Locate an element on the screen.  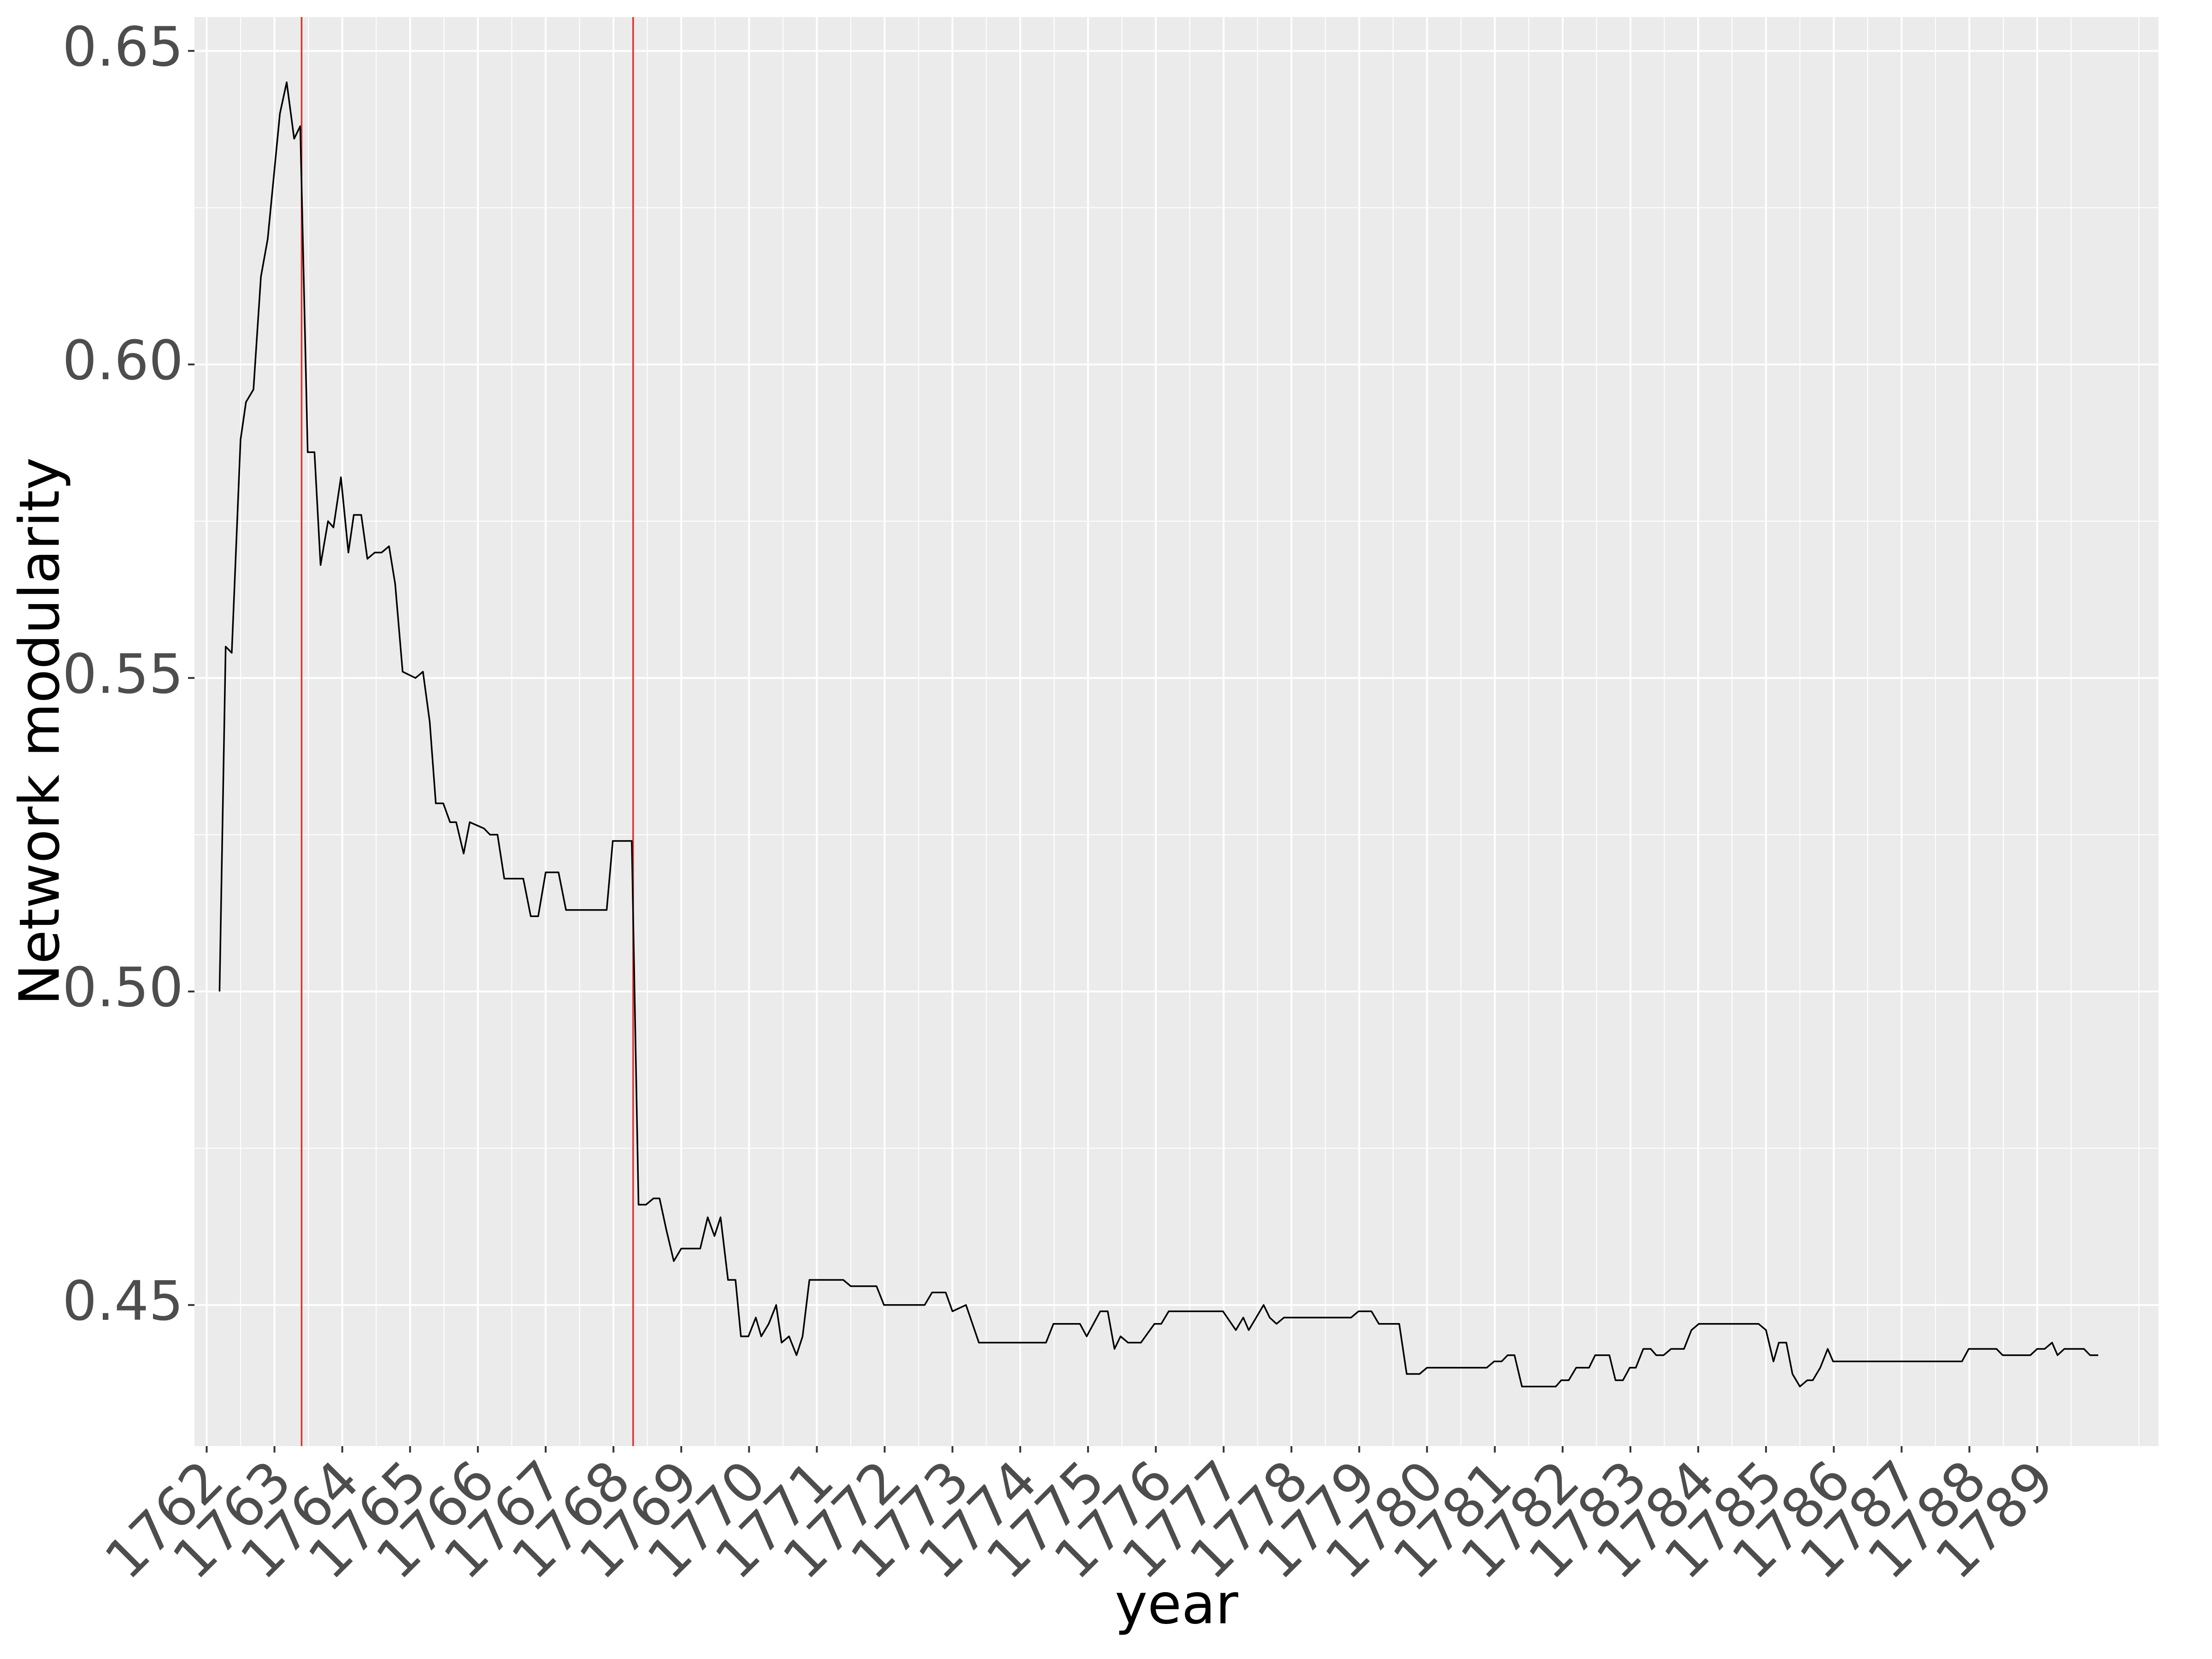
y-tick-label: 0.65 is located at coordinates (122, 47).